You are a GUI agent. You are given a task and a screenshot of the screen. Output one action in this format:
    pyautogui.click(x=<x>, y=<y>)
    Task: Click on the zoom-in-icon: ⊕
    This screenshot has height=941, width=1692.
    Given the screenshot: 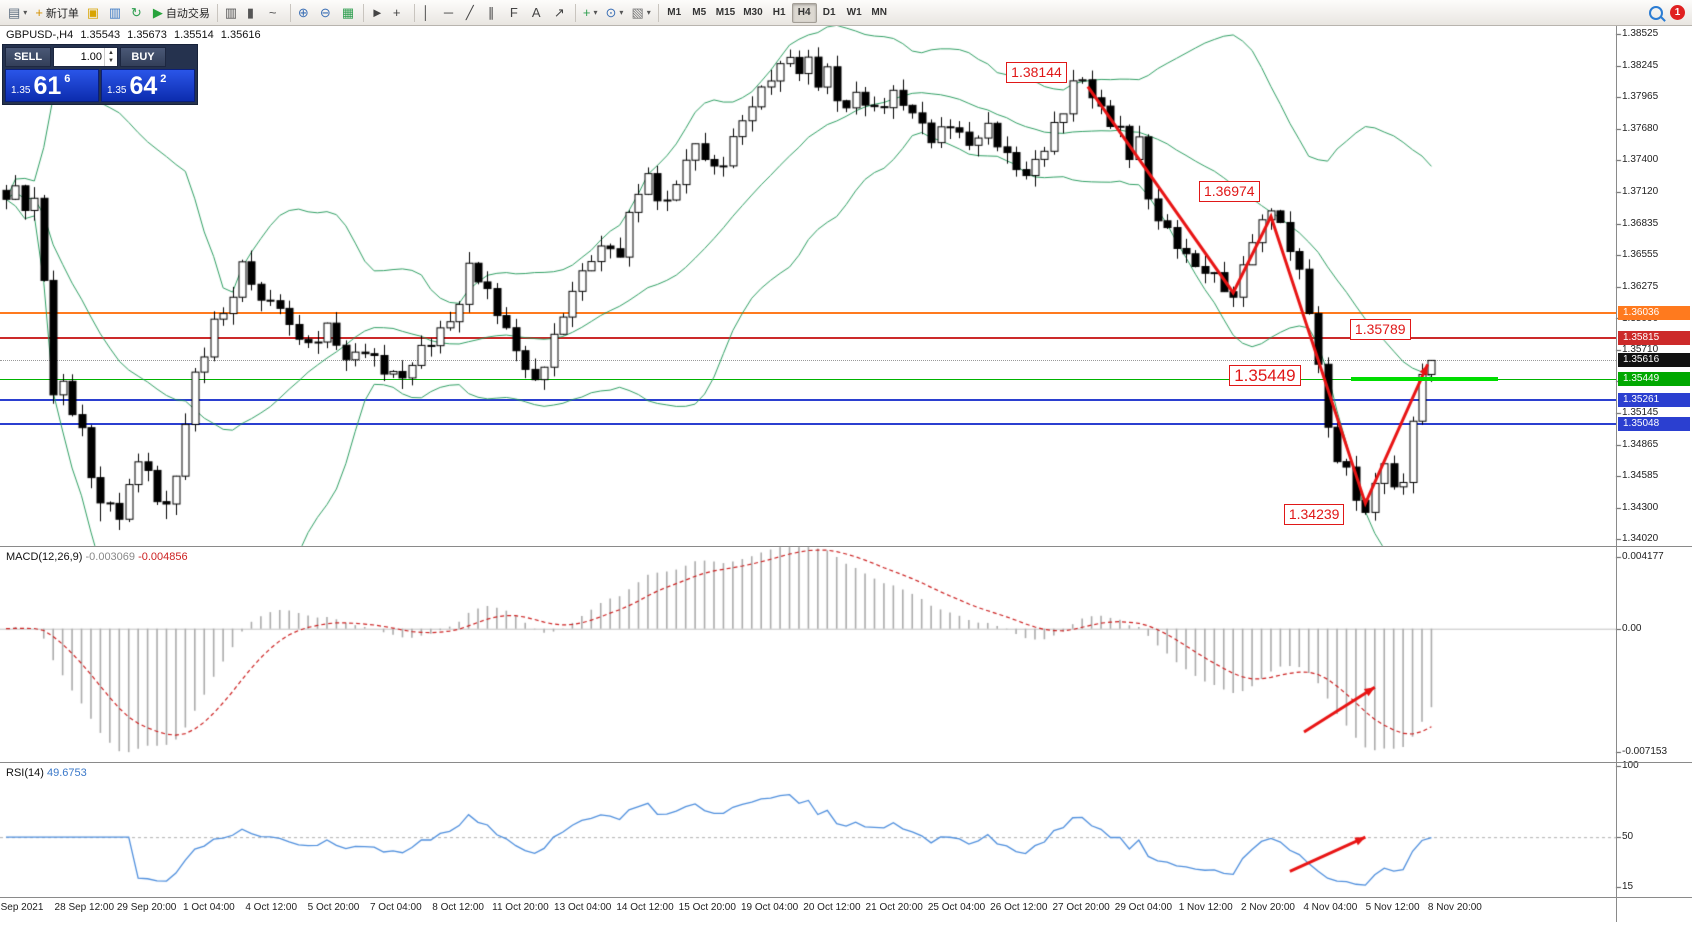 What is the action you would take?
    pyautogui.click(x=303, y=12)
    